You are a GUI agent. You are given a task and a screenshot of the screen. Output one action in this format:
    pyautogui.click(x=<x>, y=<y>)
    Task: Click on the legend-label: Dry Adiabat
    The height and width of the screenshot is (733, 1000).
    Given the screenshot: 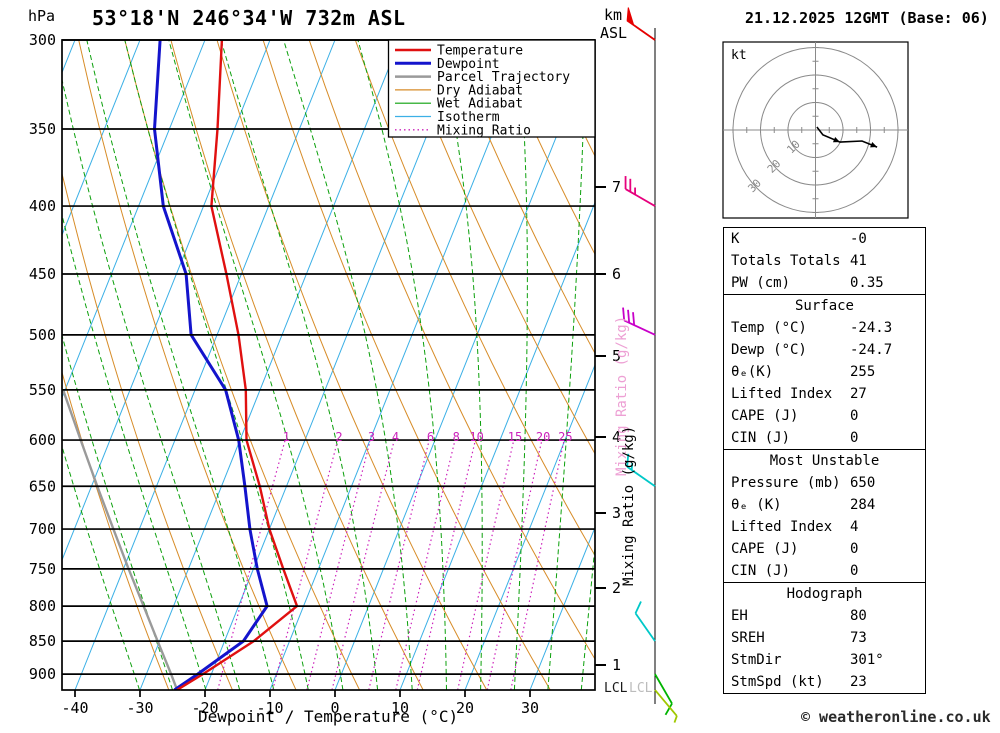 What is the action you would take?
    pyautogui.click(x=480, y=90)
    